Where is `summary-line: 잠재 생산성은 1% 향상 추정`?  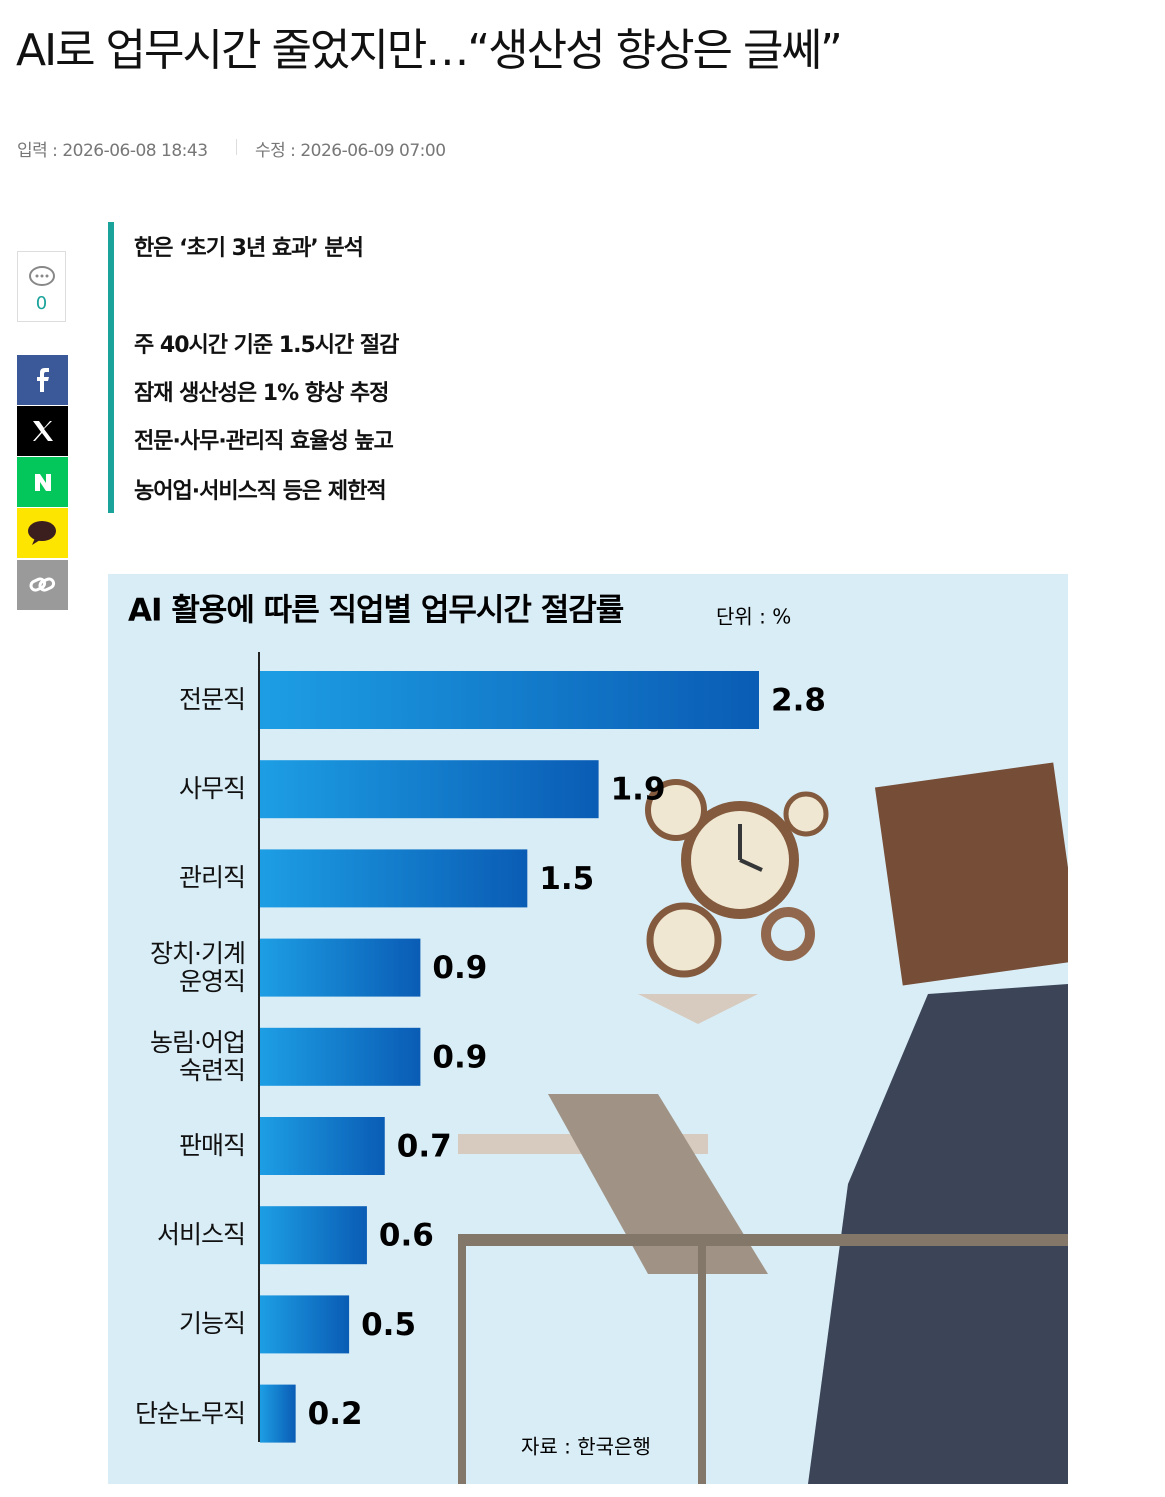
summary-line: 잠재 생산성은 1% 향상 추정 is located at coordinates (261, 393).